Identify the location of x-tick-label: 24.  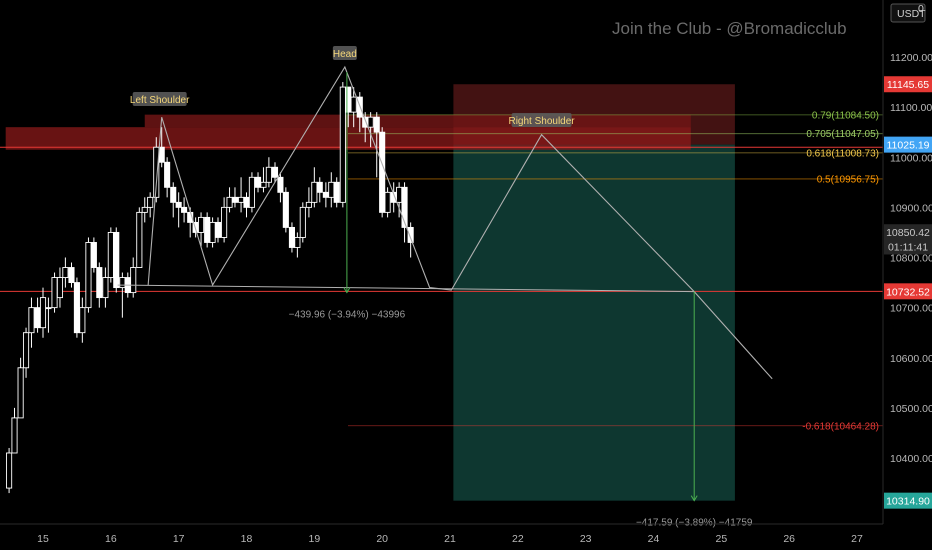
(654, 539).